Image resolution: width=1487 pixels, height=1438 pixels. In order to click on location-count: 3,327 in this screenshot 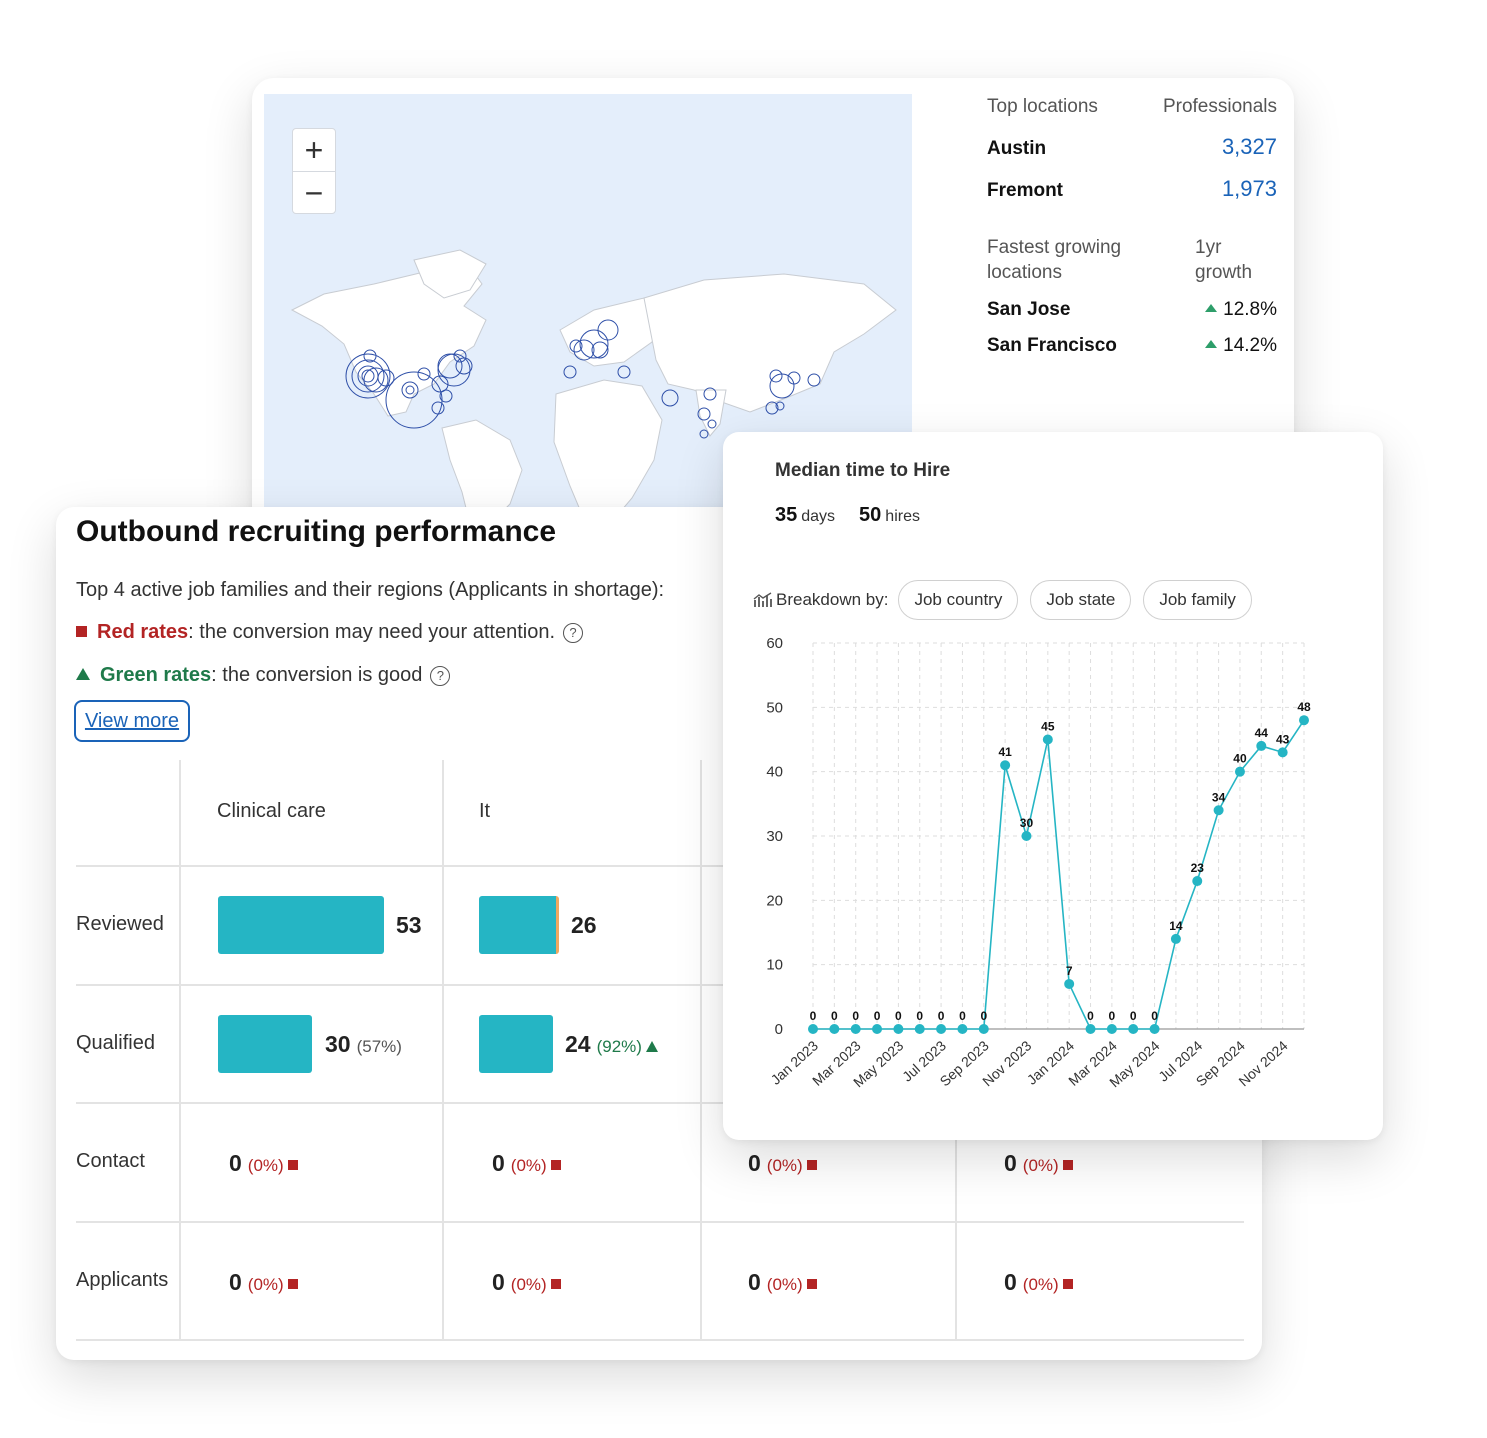, I will do `click(1249, 146)`.